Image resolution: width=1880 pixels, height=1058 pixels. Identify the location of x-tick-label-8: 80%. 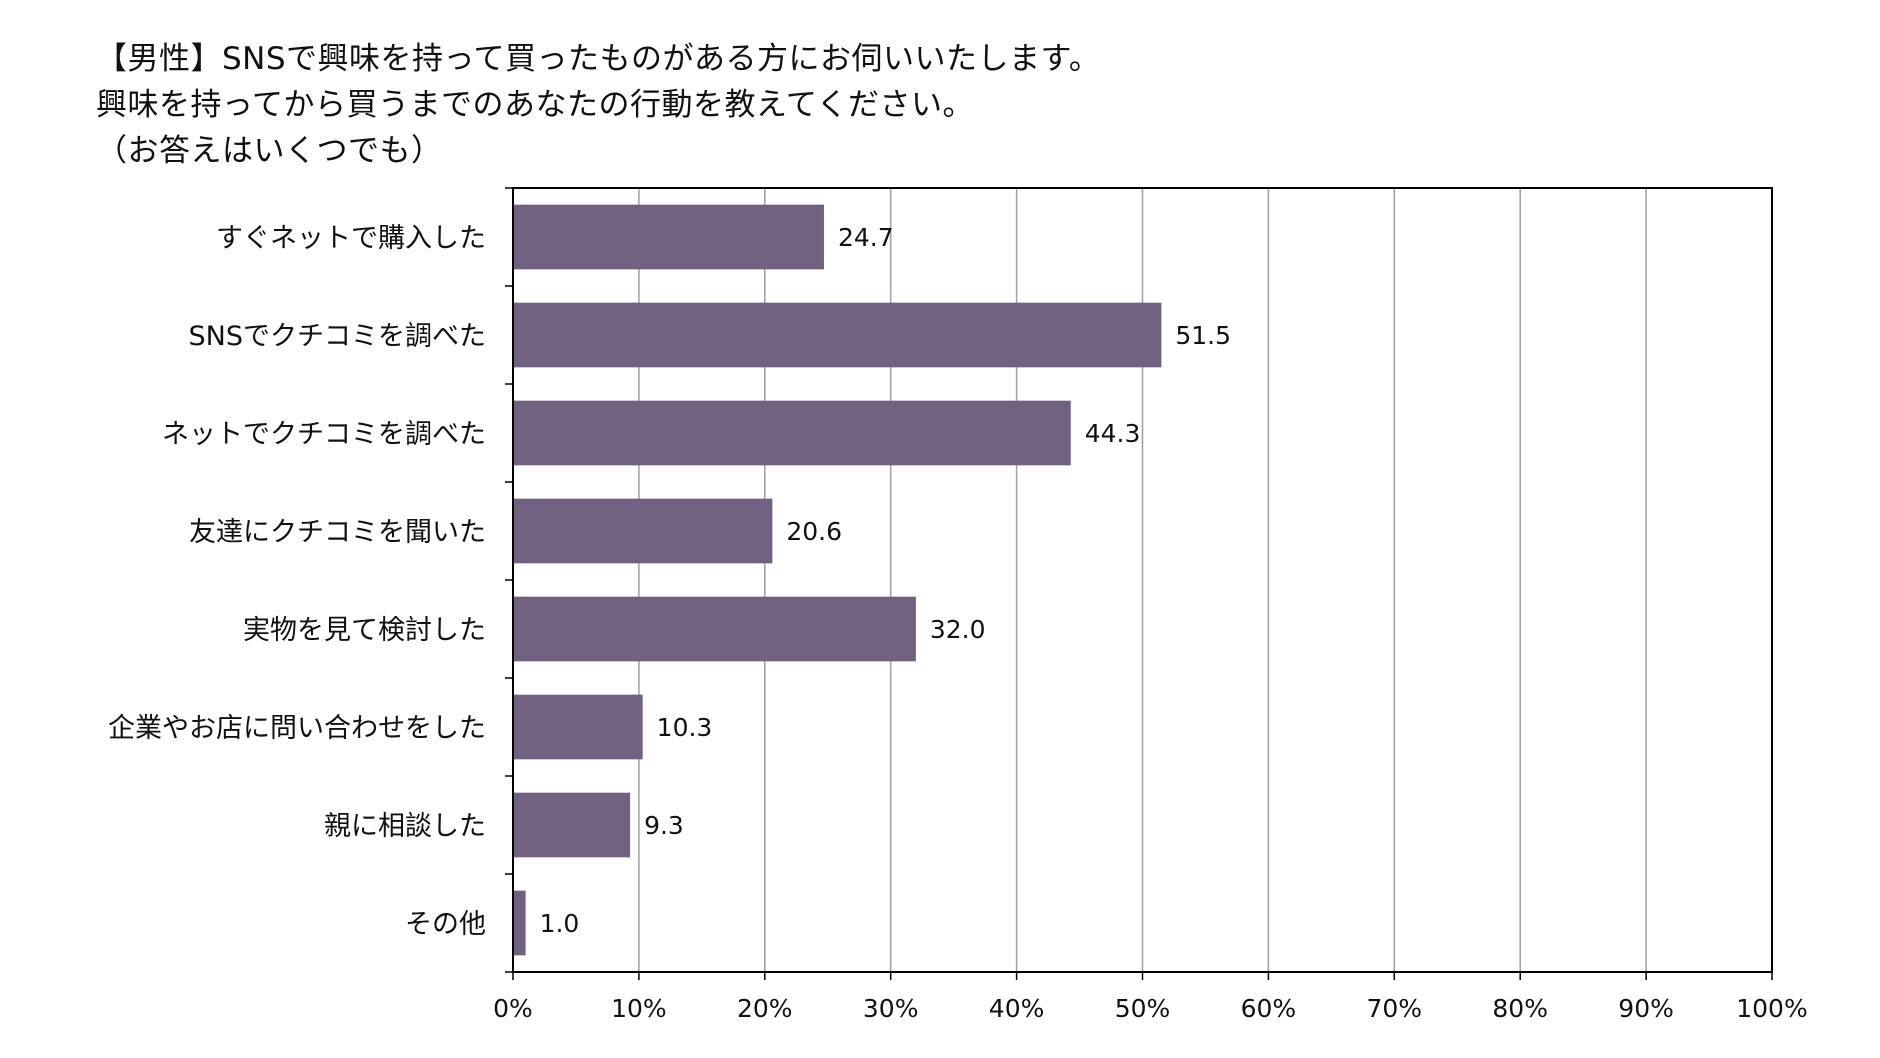
(1520, 1008).